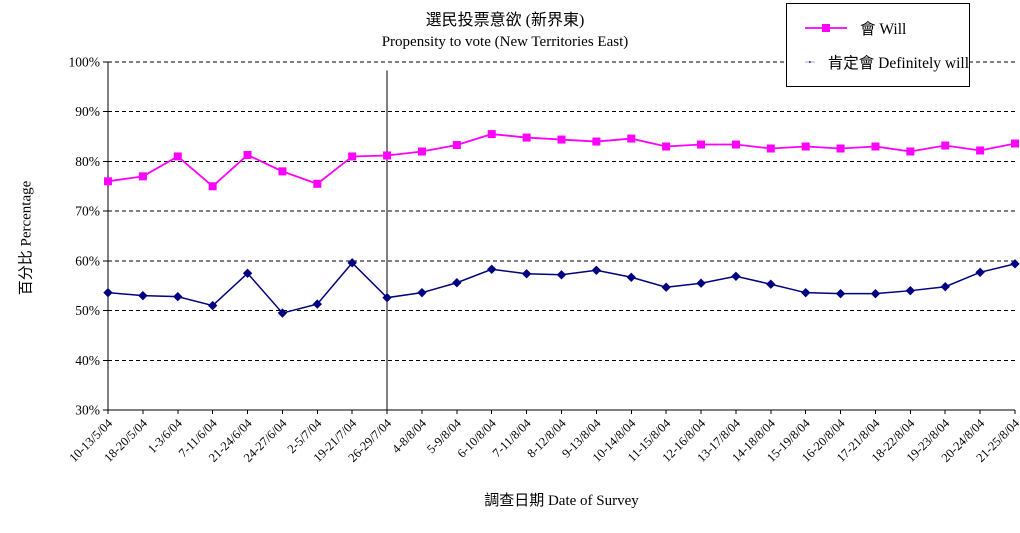 This screenshot has height=533, width=1020. What do you see at coordinates (878, 45) in the screenshot?
I see `legend: 會 Will 肯定會 Definitely will` at bounding box center [878, 45].